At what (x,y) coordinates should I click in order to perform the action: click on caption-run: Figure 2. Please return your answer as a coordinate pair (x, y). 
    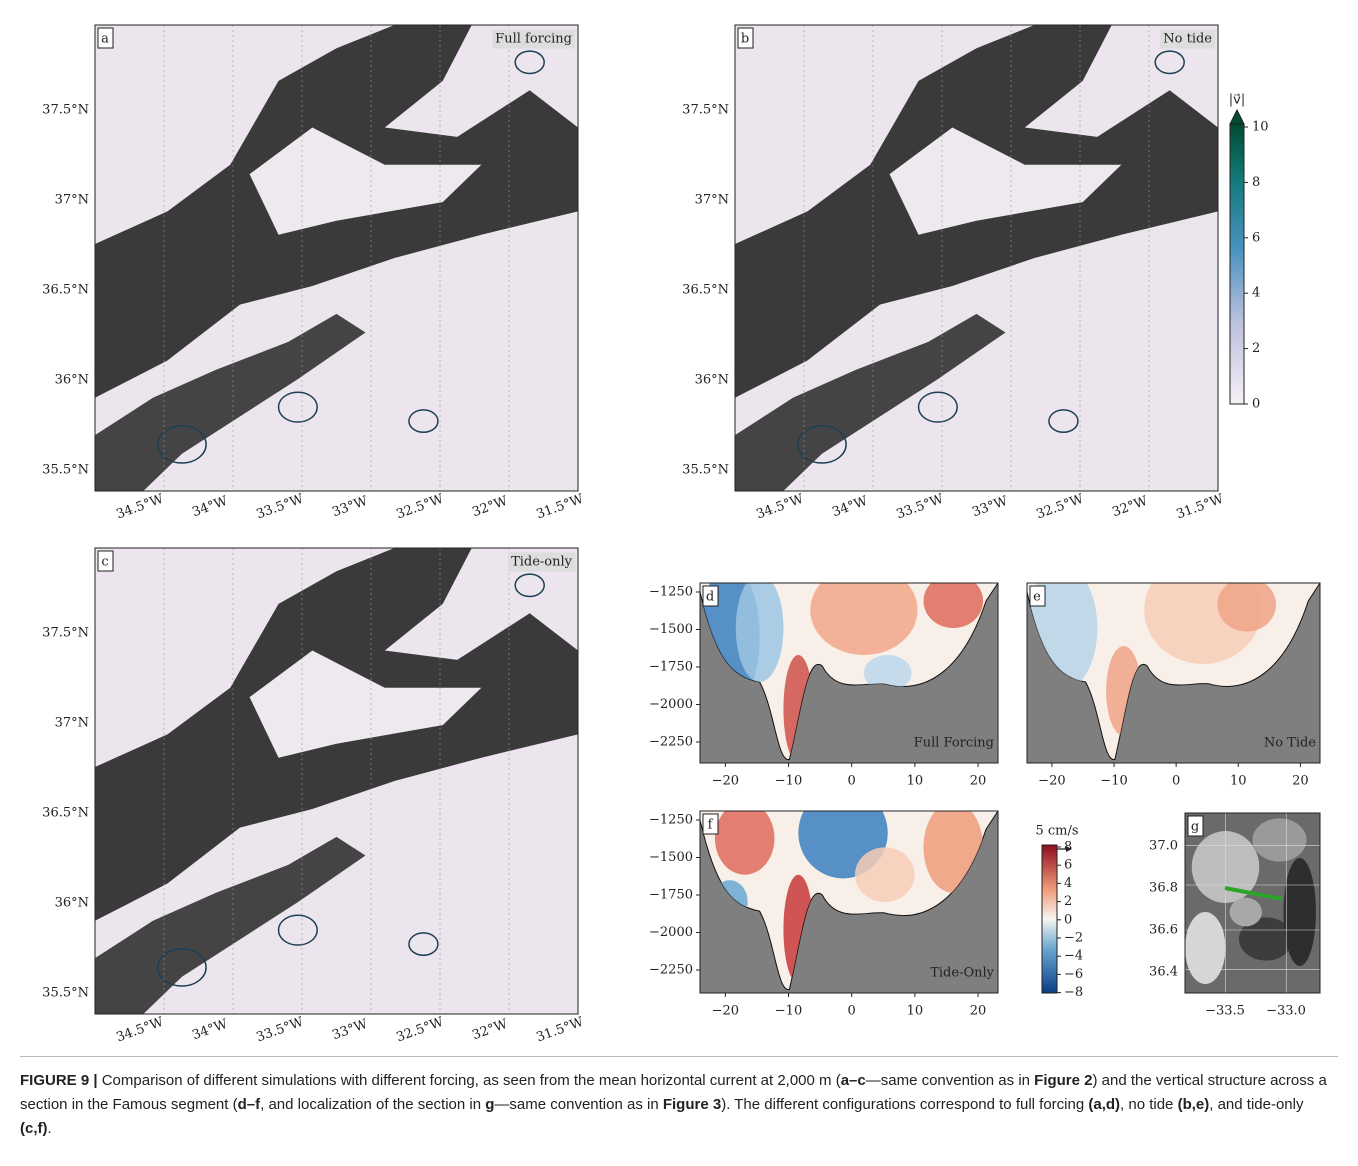
    Looking at the image, I should click on (1063, 1080).